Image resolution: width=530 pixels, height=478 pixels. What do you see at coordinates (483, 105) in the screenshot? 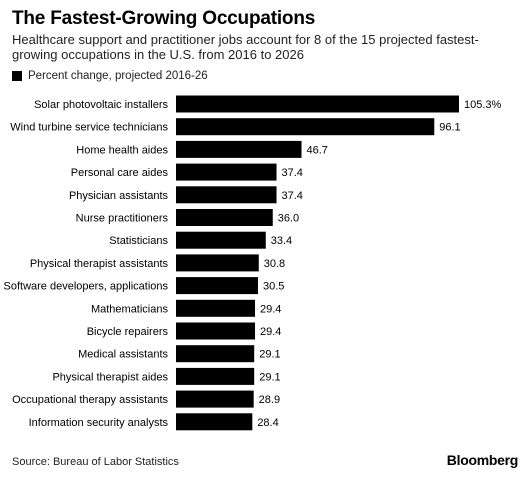
I see `data-label: 105.3%` at bounding box center [483, 105].